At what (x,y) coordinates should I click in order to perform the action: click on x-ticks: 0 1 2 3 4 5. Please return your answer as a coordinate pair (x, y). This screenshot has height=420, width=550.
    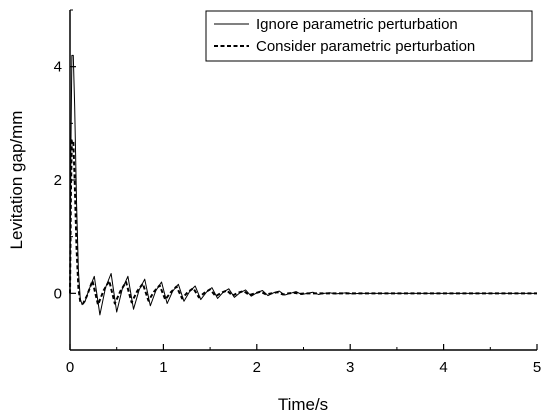
    Looking at the image, I should click on (303, 360).